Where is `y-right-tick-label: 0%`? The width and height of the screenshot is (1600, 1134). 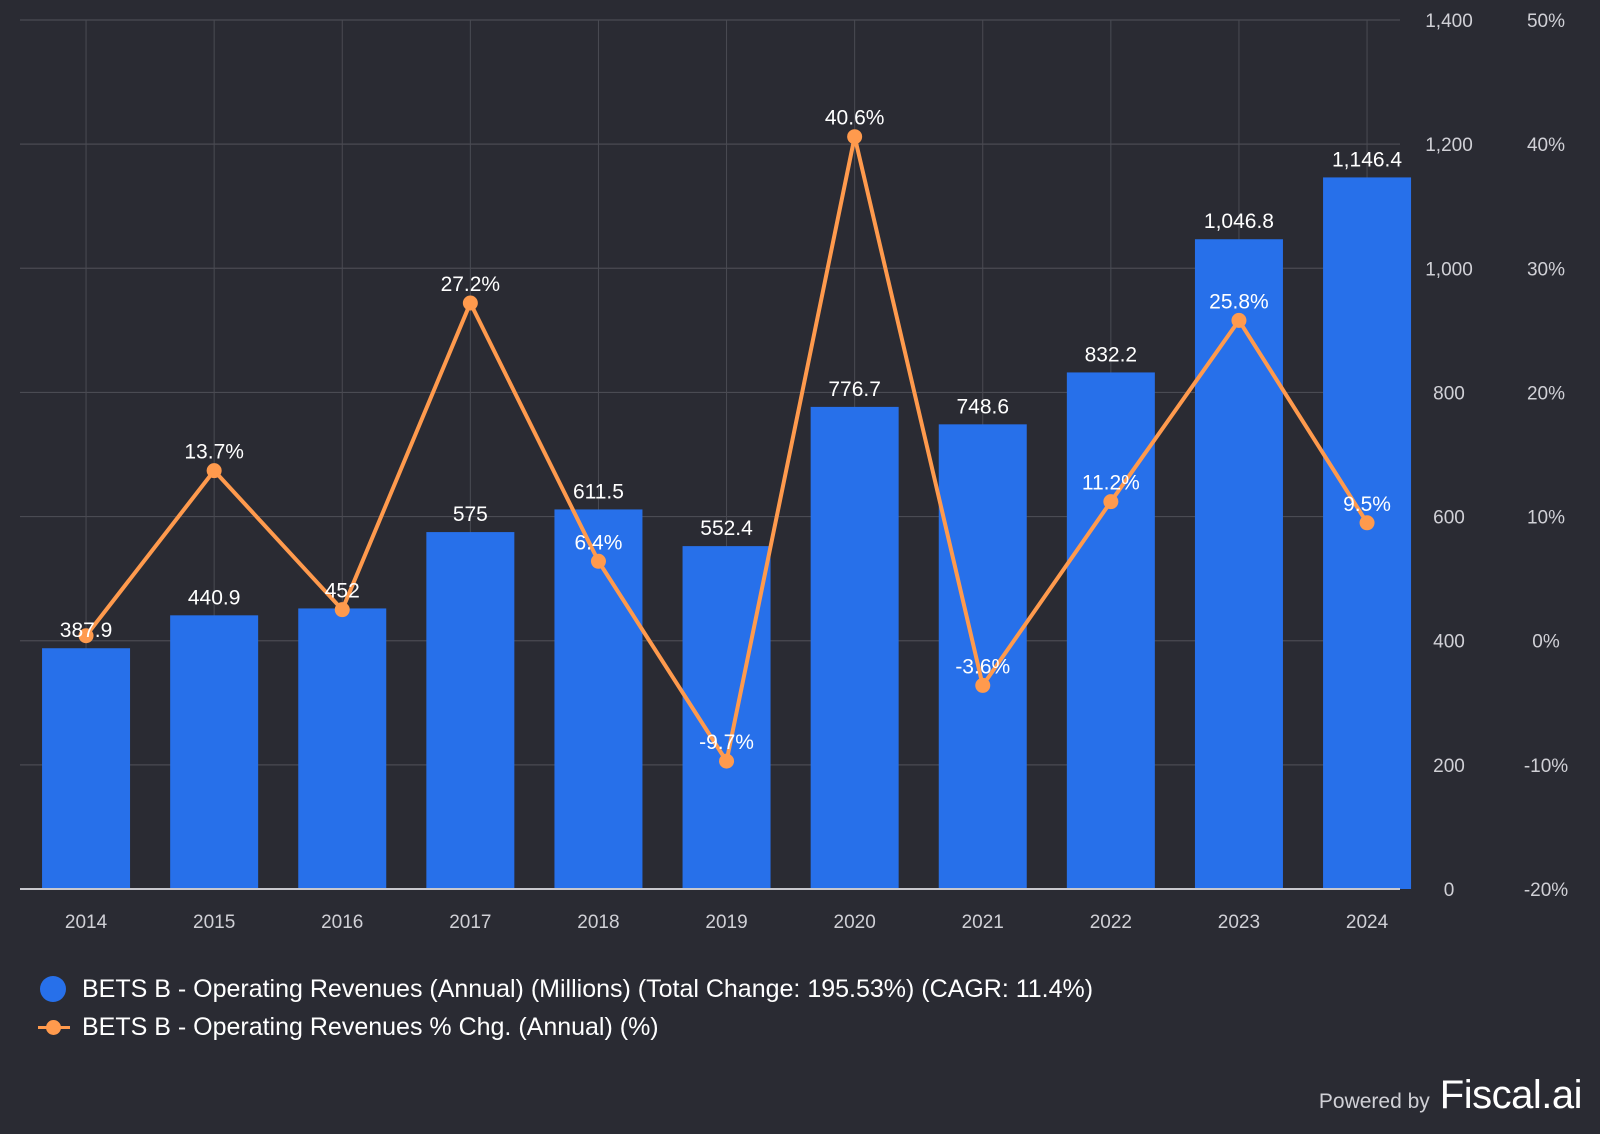 y-right-tick-label: 0% is located at coordinates (1546, 642).